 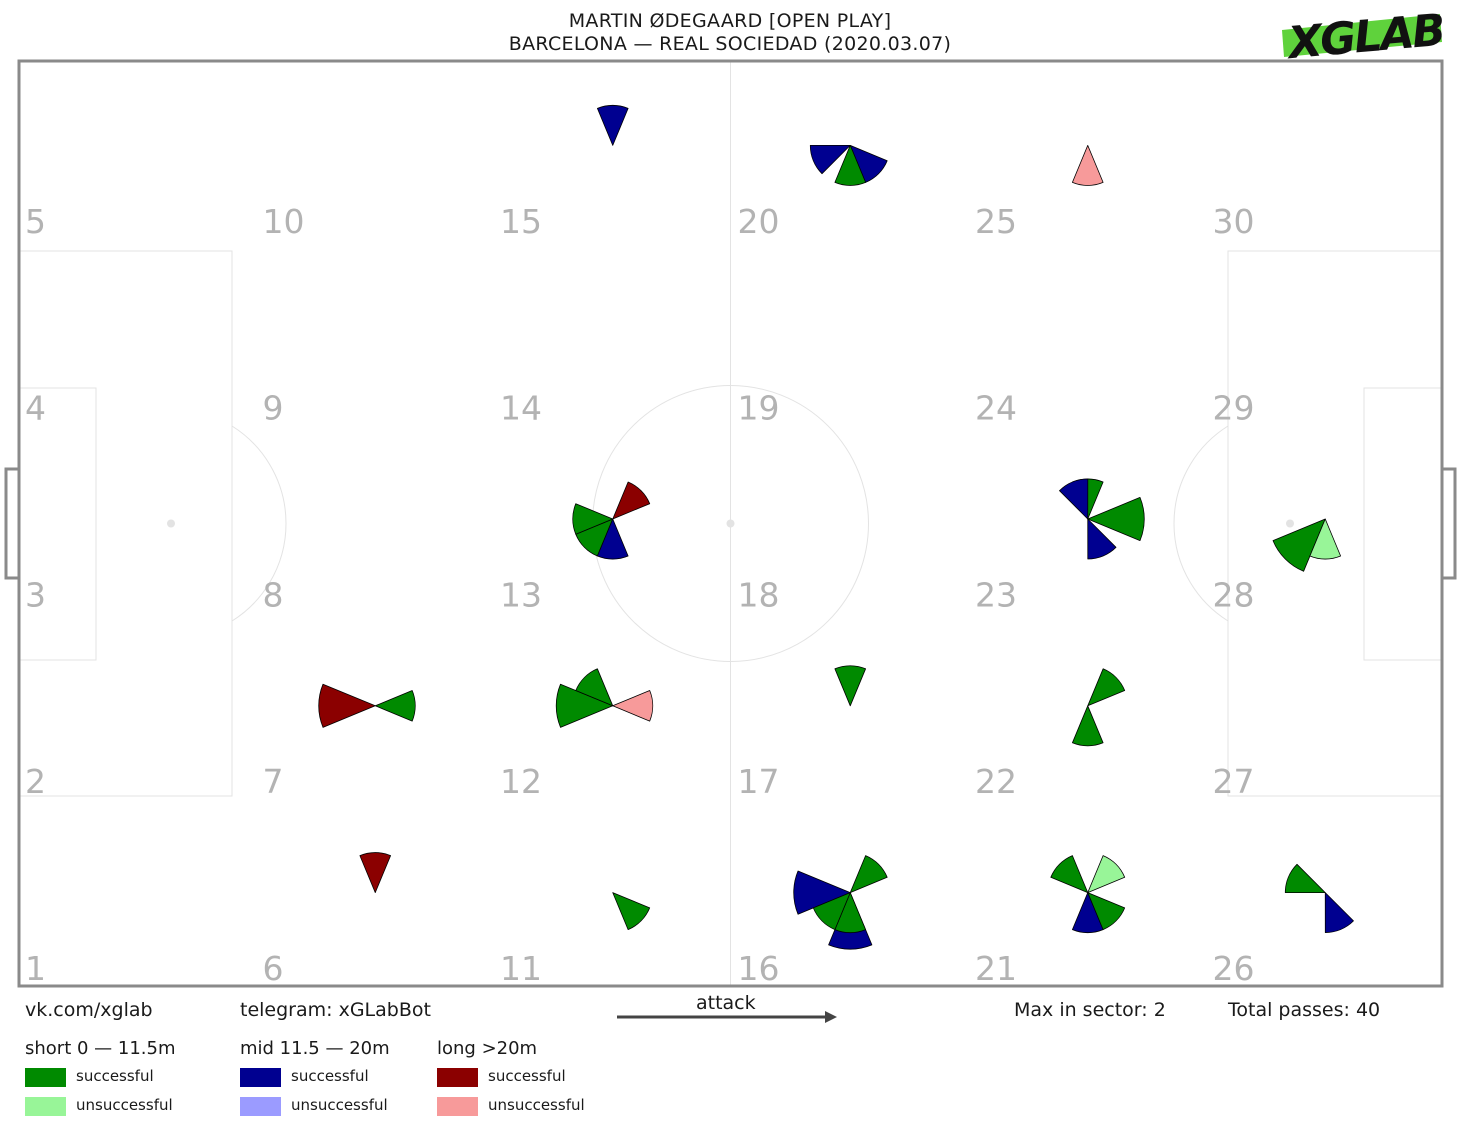 What do you see at coordinates (89, 1010) in the screenshot?
I see `vk-link: vk.com/xglab` at bounding box center [89, 1010].